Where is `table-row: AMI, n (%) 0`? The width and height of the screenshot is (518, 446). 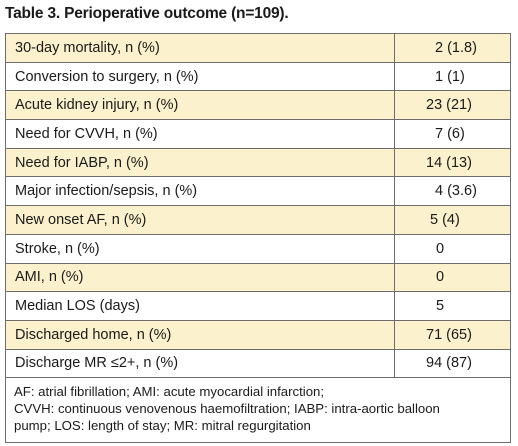
table-row: AMI, n (%) 0 is located at coordinates (258, 278).